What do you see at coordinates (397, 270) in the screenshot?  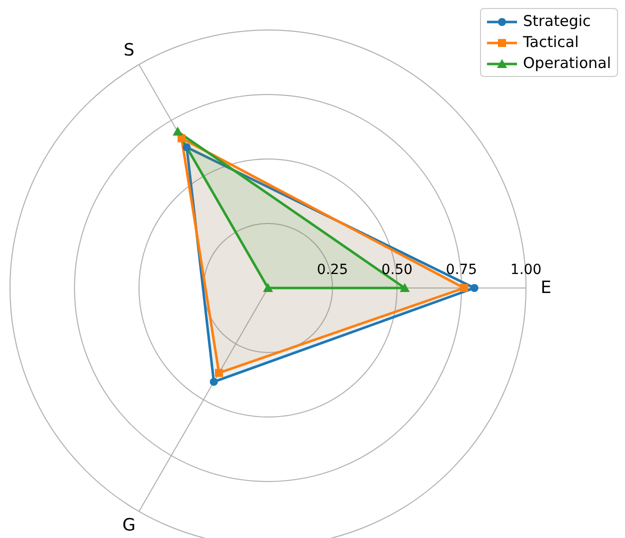 I see `y-tick-label: 0.50` at bounding box center [397, 270].